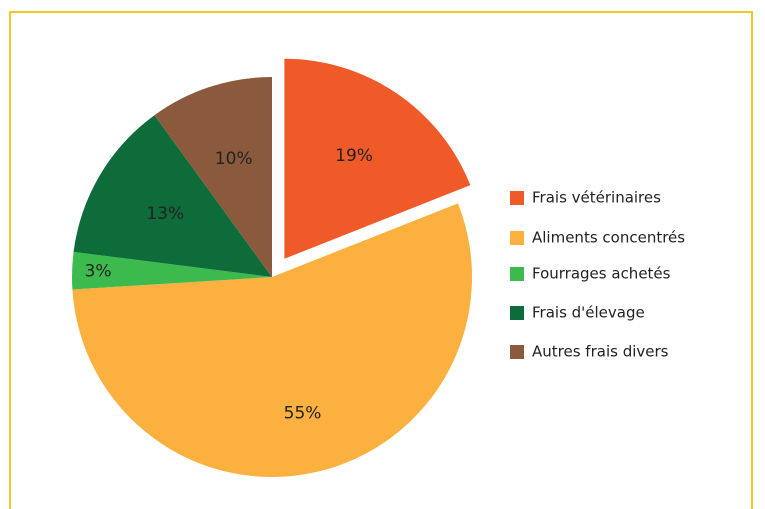  I want to click on slice-label: 13%, so click(165, 214).